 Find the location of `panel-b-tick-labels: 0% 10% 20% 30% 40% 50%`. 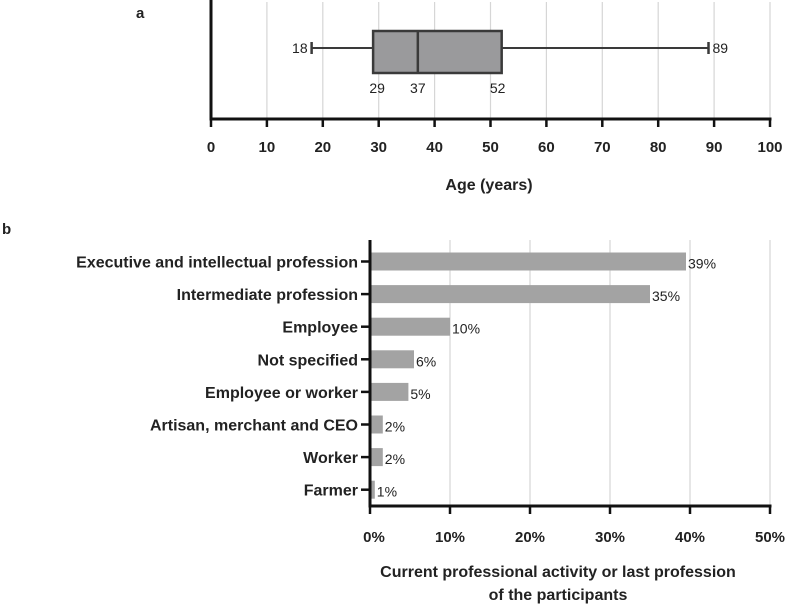

panel-b-tick-labels: 0% 10% 20% 30% 40% 50% is located at coordinates (574, 537).